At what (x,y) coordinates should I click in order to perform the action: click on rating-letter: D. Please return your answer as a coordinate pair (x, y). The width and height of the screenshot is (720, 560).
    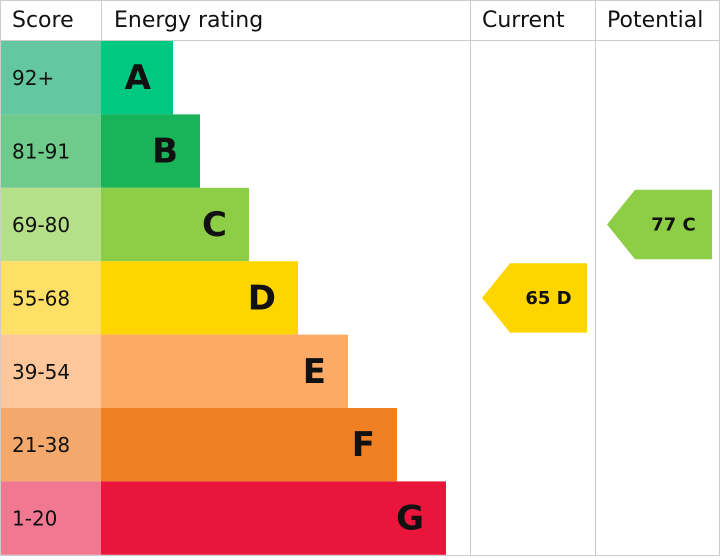
    Looking at the image, I should click on (262, 298).